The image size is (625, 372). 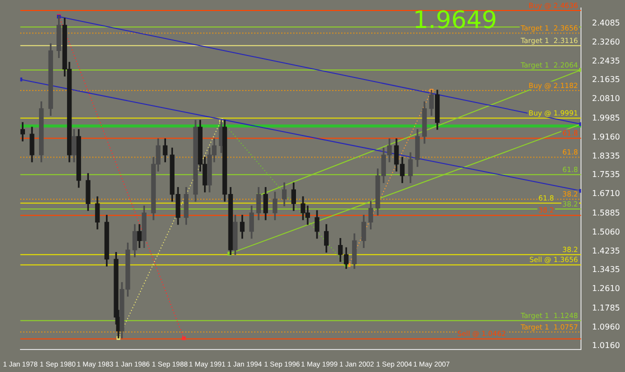 What do you see at coordinates (606, 289) in the screenshot?
I see `y-tick-label: 1.2610` at bounding box center [606, 289].